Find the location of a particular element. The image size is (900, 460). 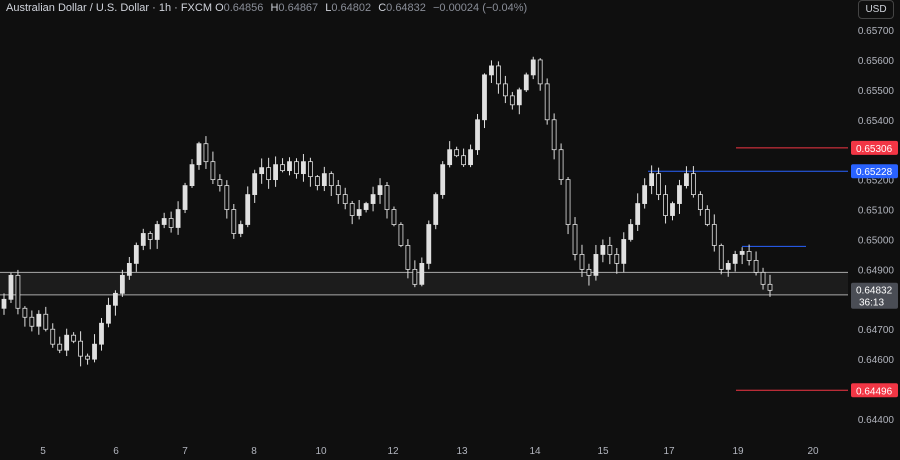

x-tick-label: 13 is located at coordinates (462, 451).